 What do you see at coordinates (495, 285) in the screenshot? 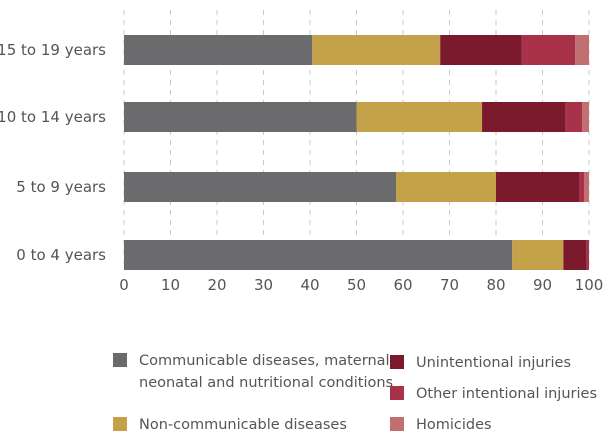
I see `x-tick-label: 80` at bounding box center [495, 285].